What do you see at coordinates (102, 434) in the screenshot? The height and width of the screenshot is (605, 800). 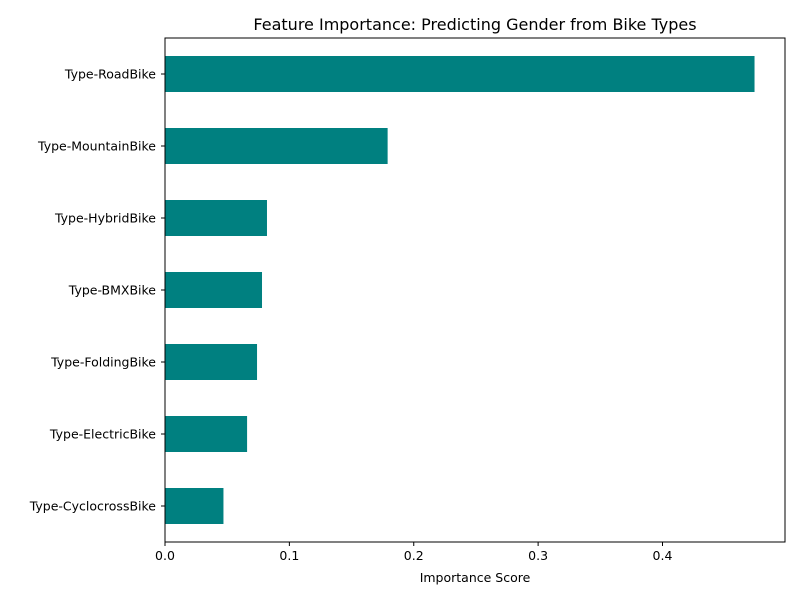 I see `y-tick-label: Type-ElectricBike` at bounding box center [102, 434].